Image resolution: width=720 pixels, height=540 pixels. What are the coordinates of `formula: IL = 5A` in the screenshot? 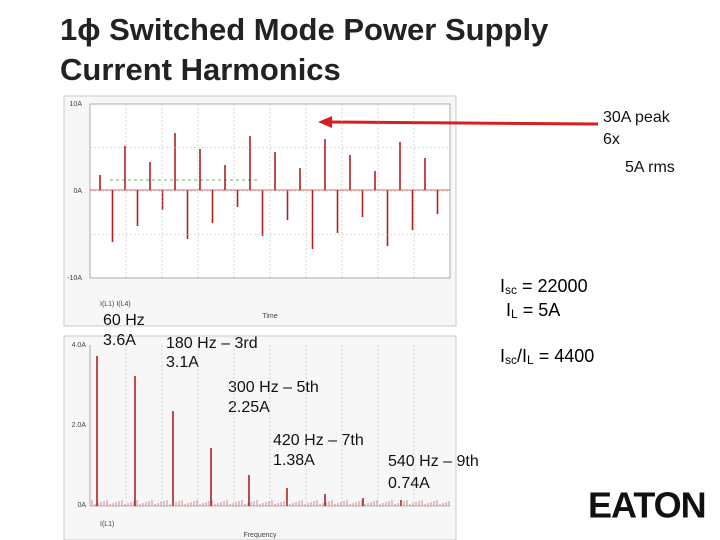 It's located at (533, 310).